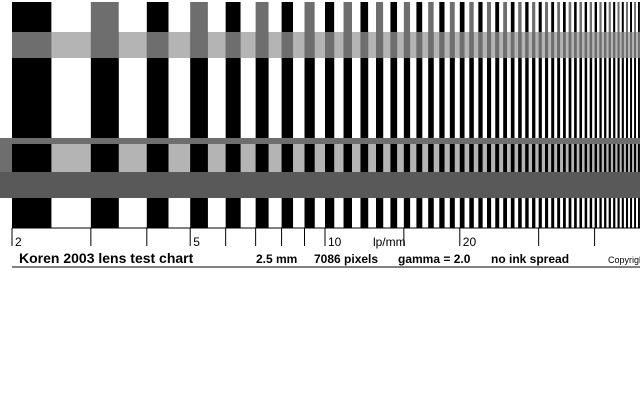 Image resolution: width=640 pixels, height=400 pixels. I want to click on scale-label: lp/mm, so click(389, 242).